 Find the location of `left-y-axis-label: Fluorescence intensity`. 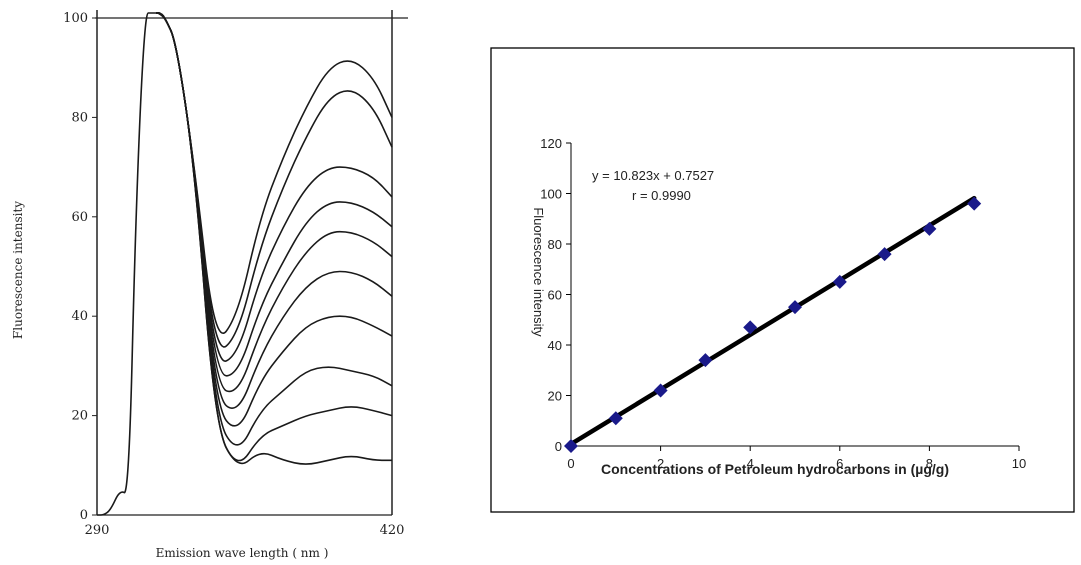

left-y-axis-label: Fluorescence intensity is located at coordinates (18, 270).